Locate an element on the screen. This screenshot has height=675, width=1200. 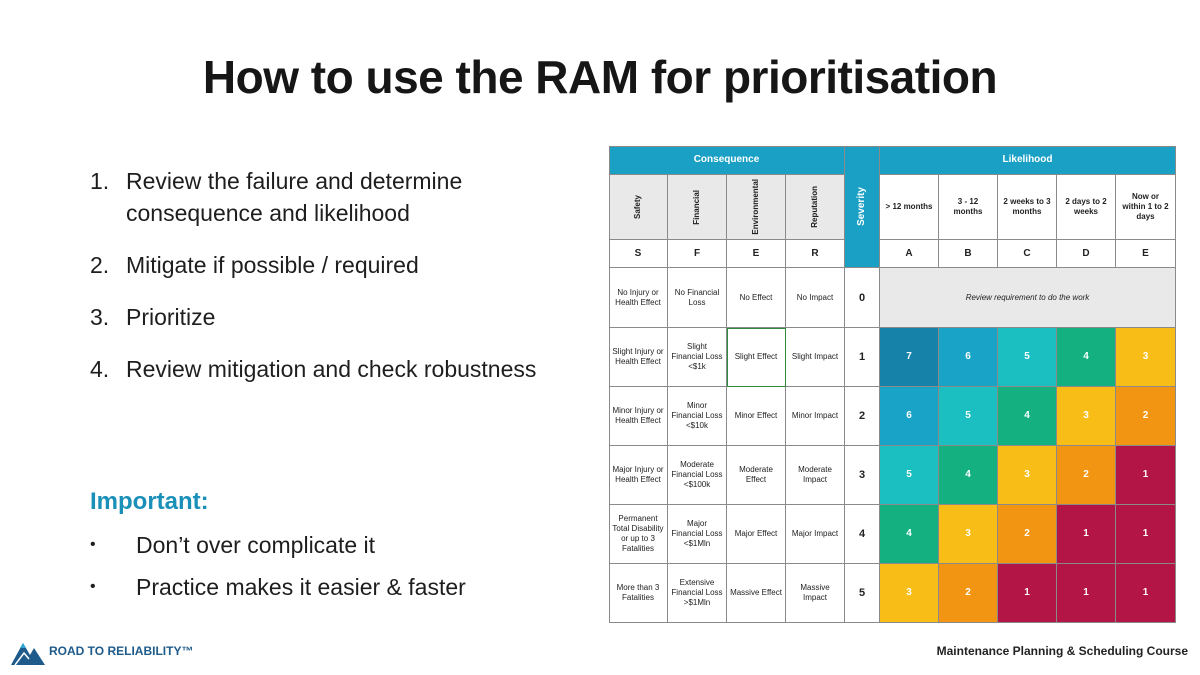
consequence-letter-reputation-text: R is located at coordinates (815, 253).